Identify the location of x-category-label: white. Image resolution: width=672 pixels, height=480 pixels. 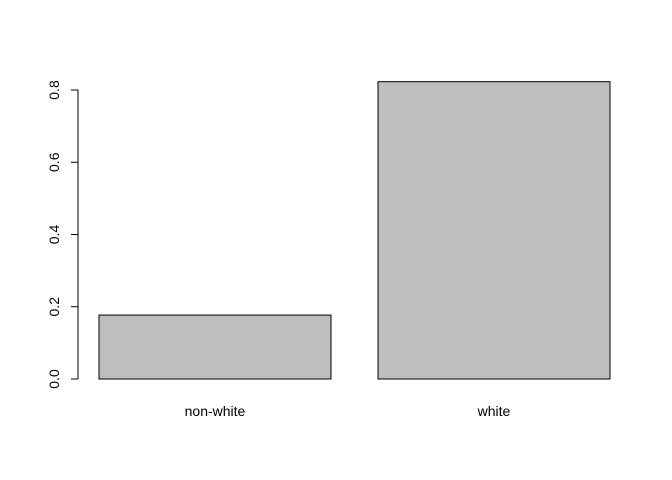
(494, 411).